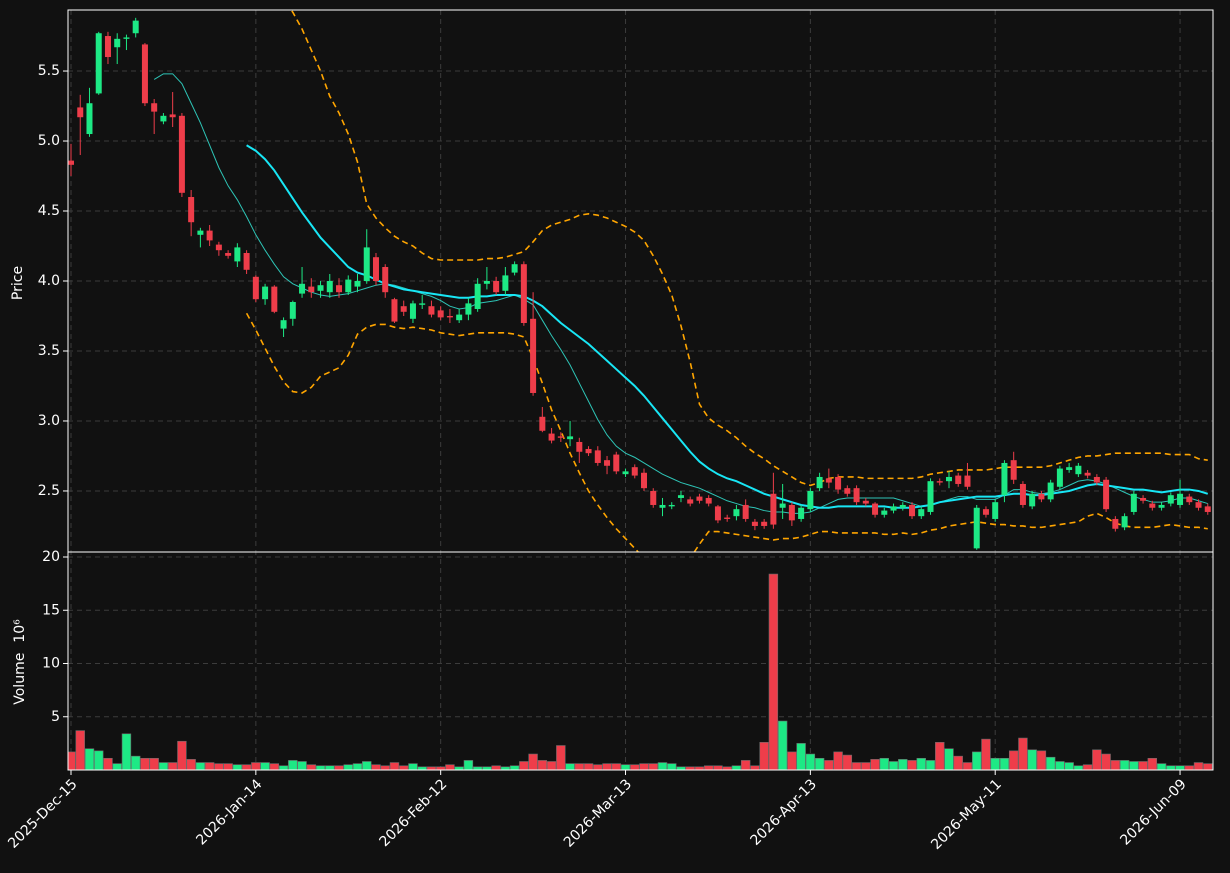 The image size is (1230, 873). I want to click on y-tick-label: 2.5, so click(49, 491).